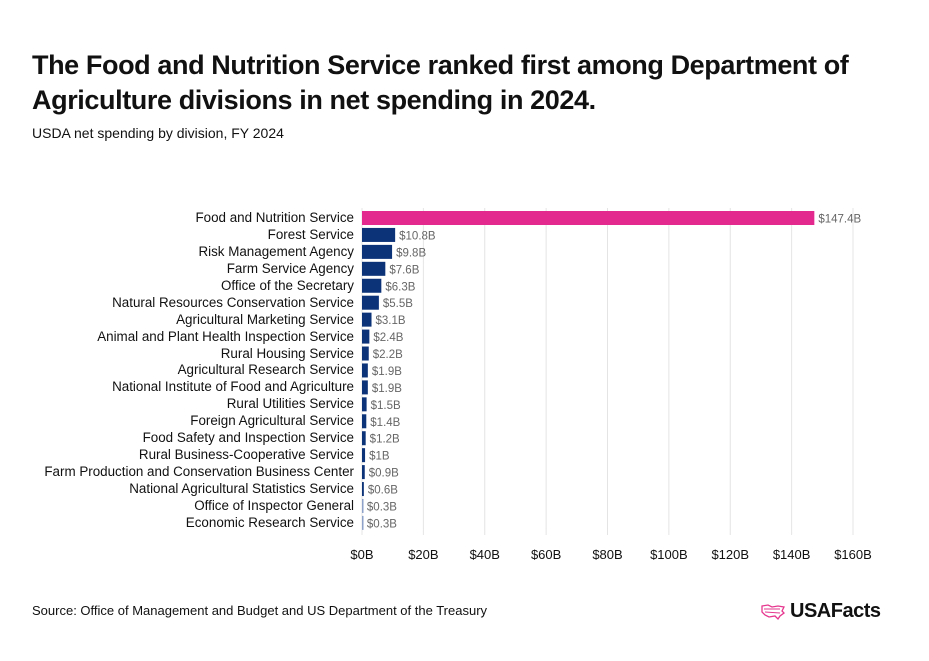 Image resolution: width=929 pixels, height=661 pixels. Describe the element at coordinates (773, 611) in the screenshot. I see `us-map-outline-icon` at that location.